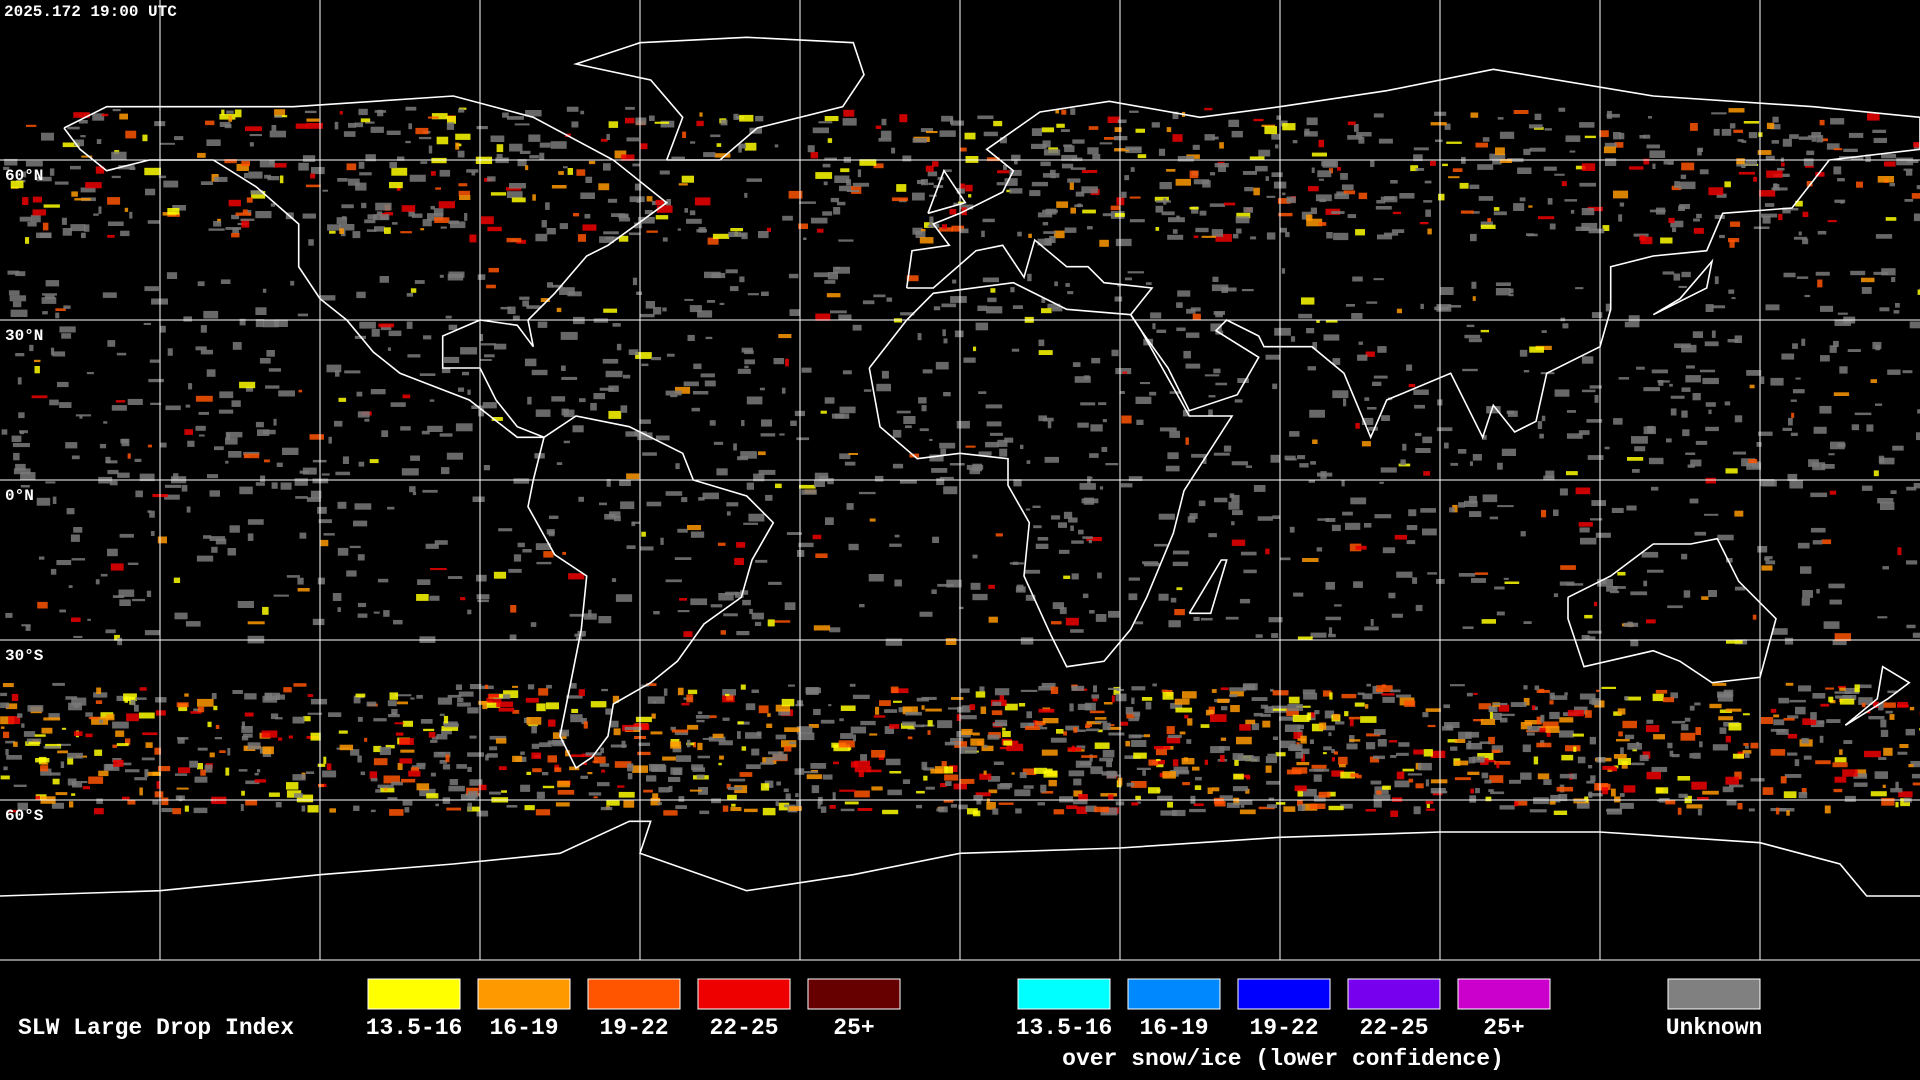 The height and width of the screenshot is (1080, 1920). What do you see at coordinates (1714, 994) in the screenshot?
I see `legend-swatch` at bounding box center [1714, 994].